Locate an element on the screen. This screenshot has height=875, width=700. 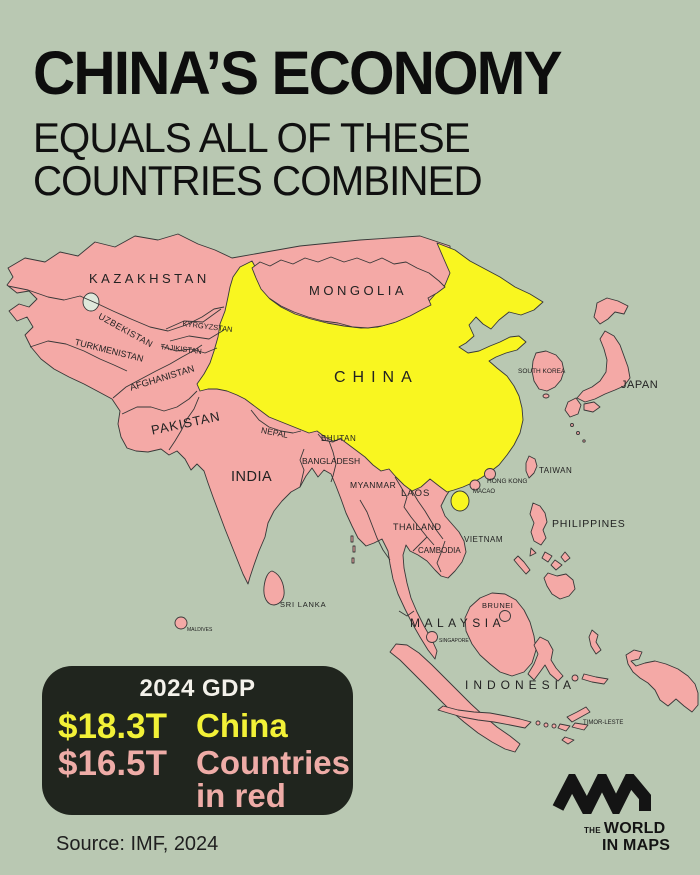
city-state-circles is located at coordinates (342, 555).